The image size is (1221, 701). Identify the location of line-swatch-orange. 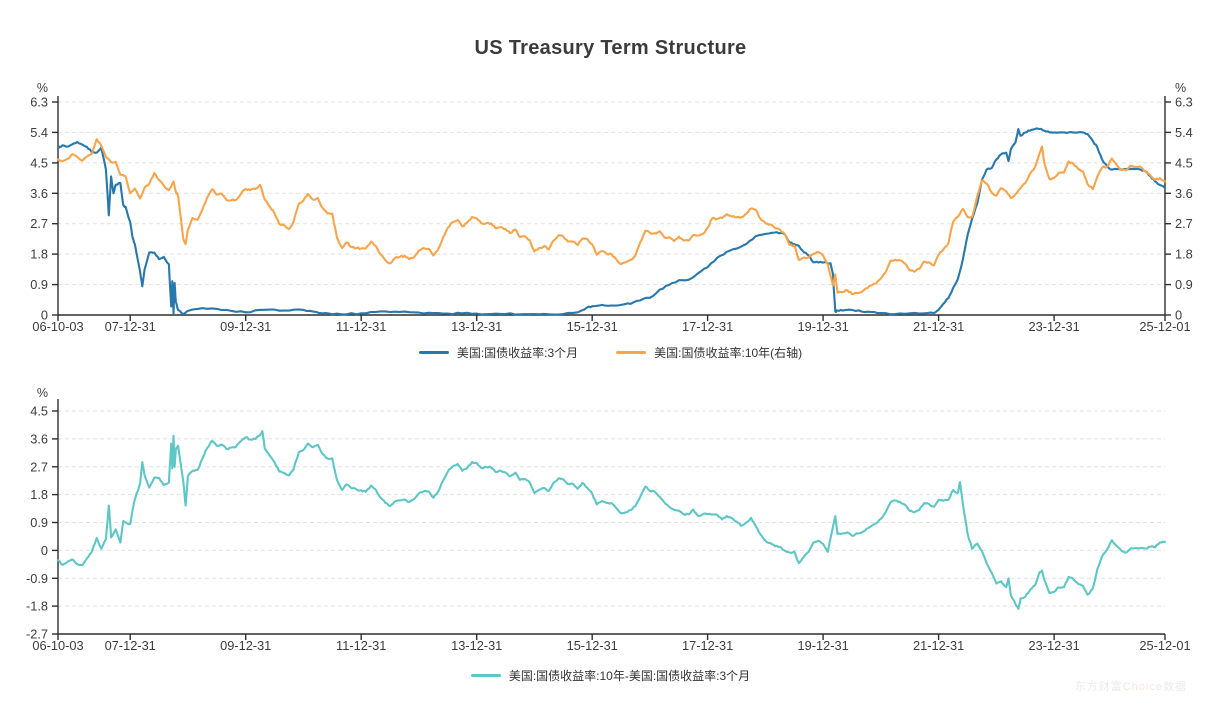
(631, 352).